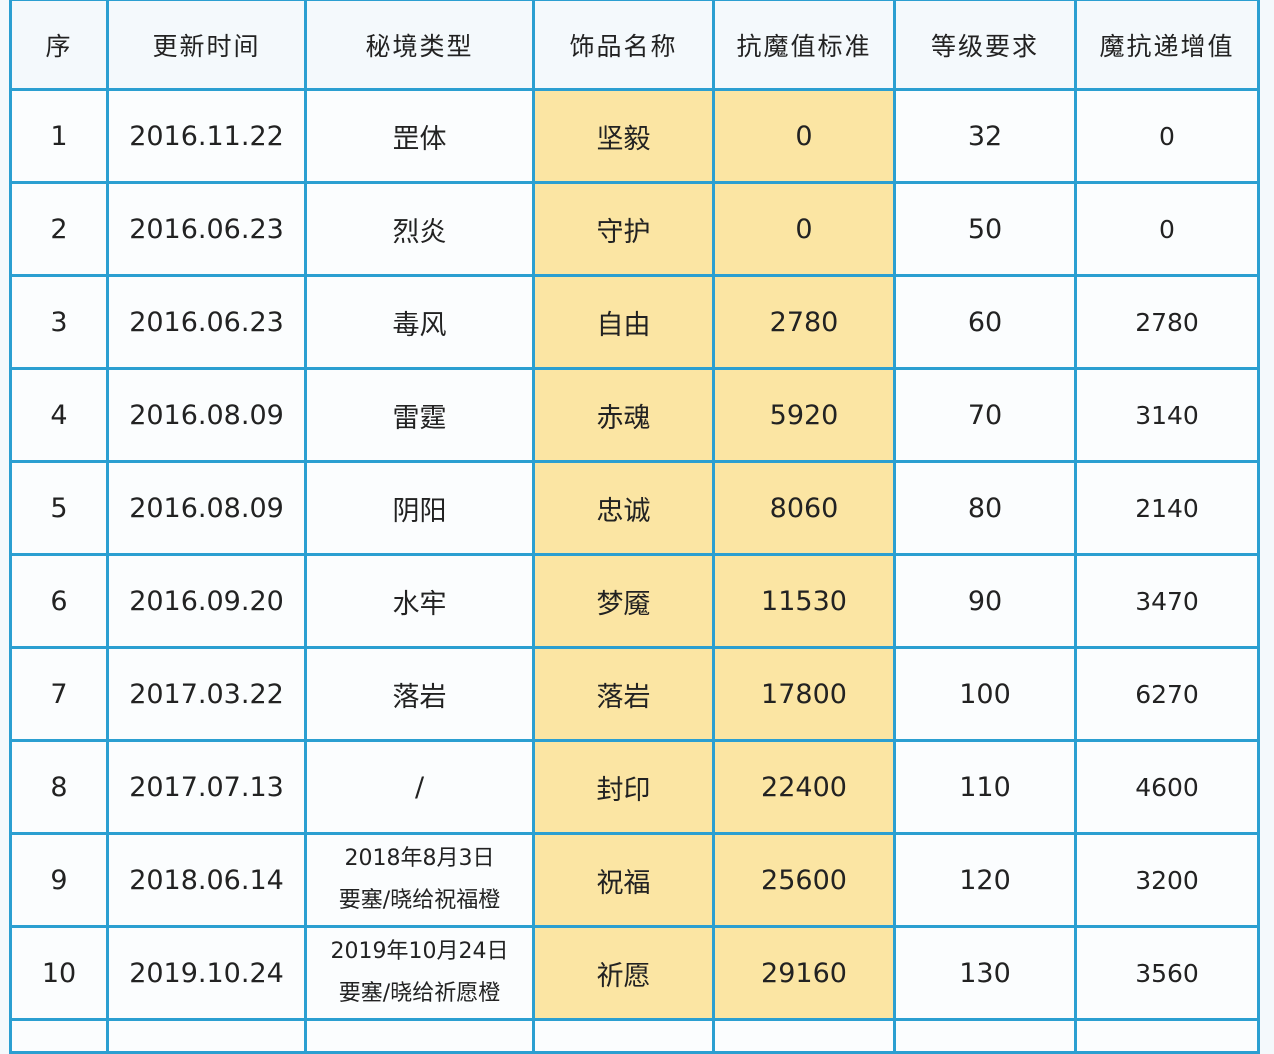 This screenshot has height=1054, width=1274. What do you see at coordinates (985, 601) in the screenshot?
I see `cell-level: 90` at bounding box center [985, 601].